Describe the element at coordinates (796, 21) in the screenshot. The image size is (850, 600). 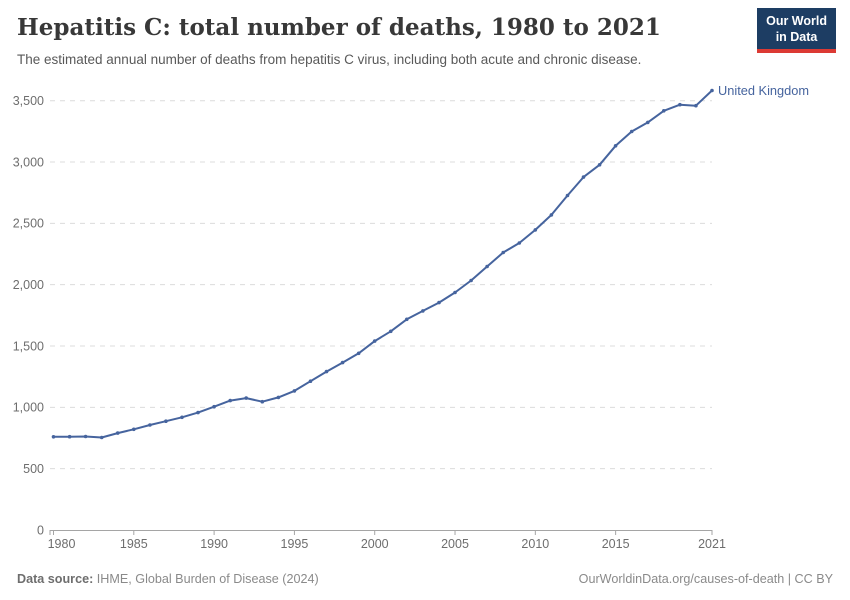
I see `owid-logo-line1: Our World` at that location.